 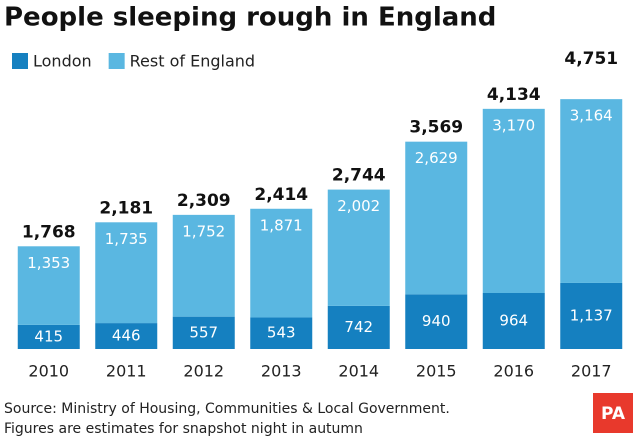 I want to click on bar-value-label: 940, so click(x=436, y=321).